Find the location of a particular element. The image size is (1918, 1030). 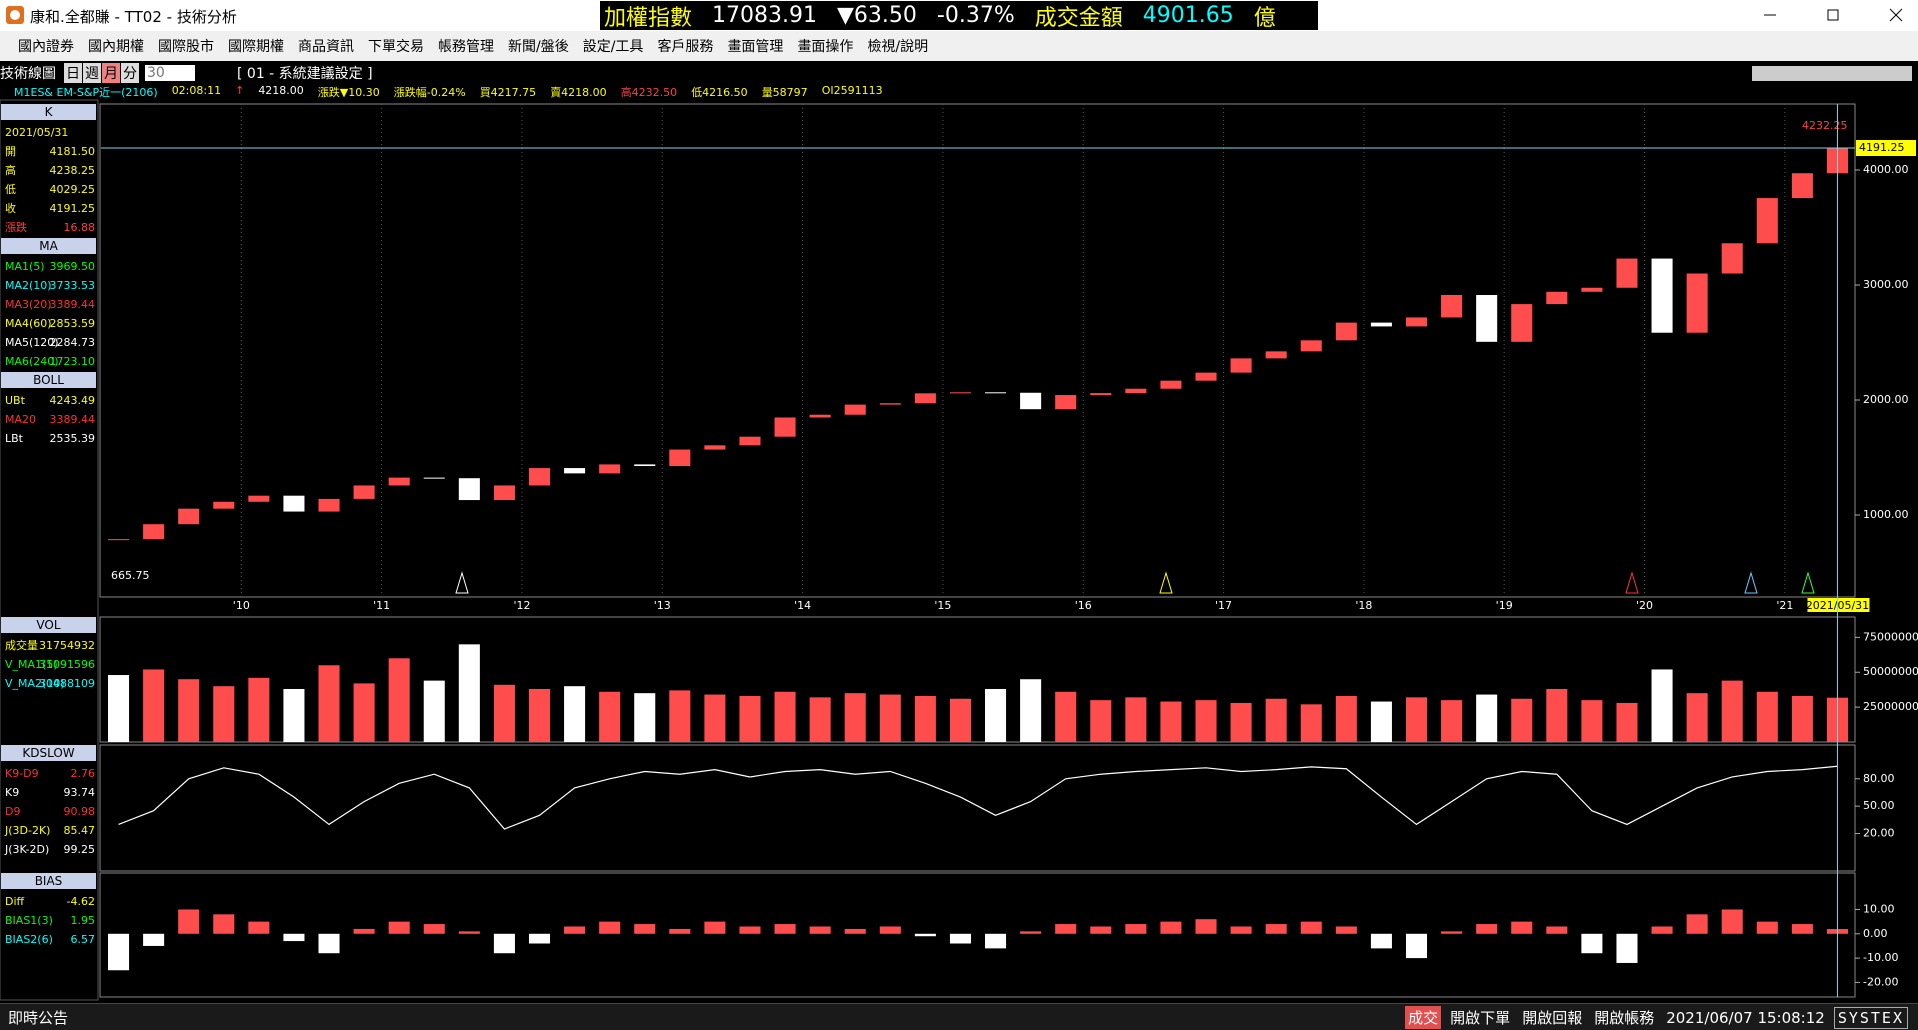

y-tick-label: 4000.00 is located at coordinates (1886, 169).